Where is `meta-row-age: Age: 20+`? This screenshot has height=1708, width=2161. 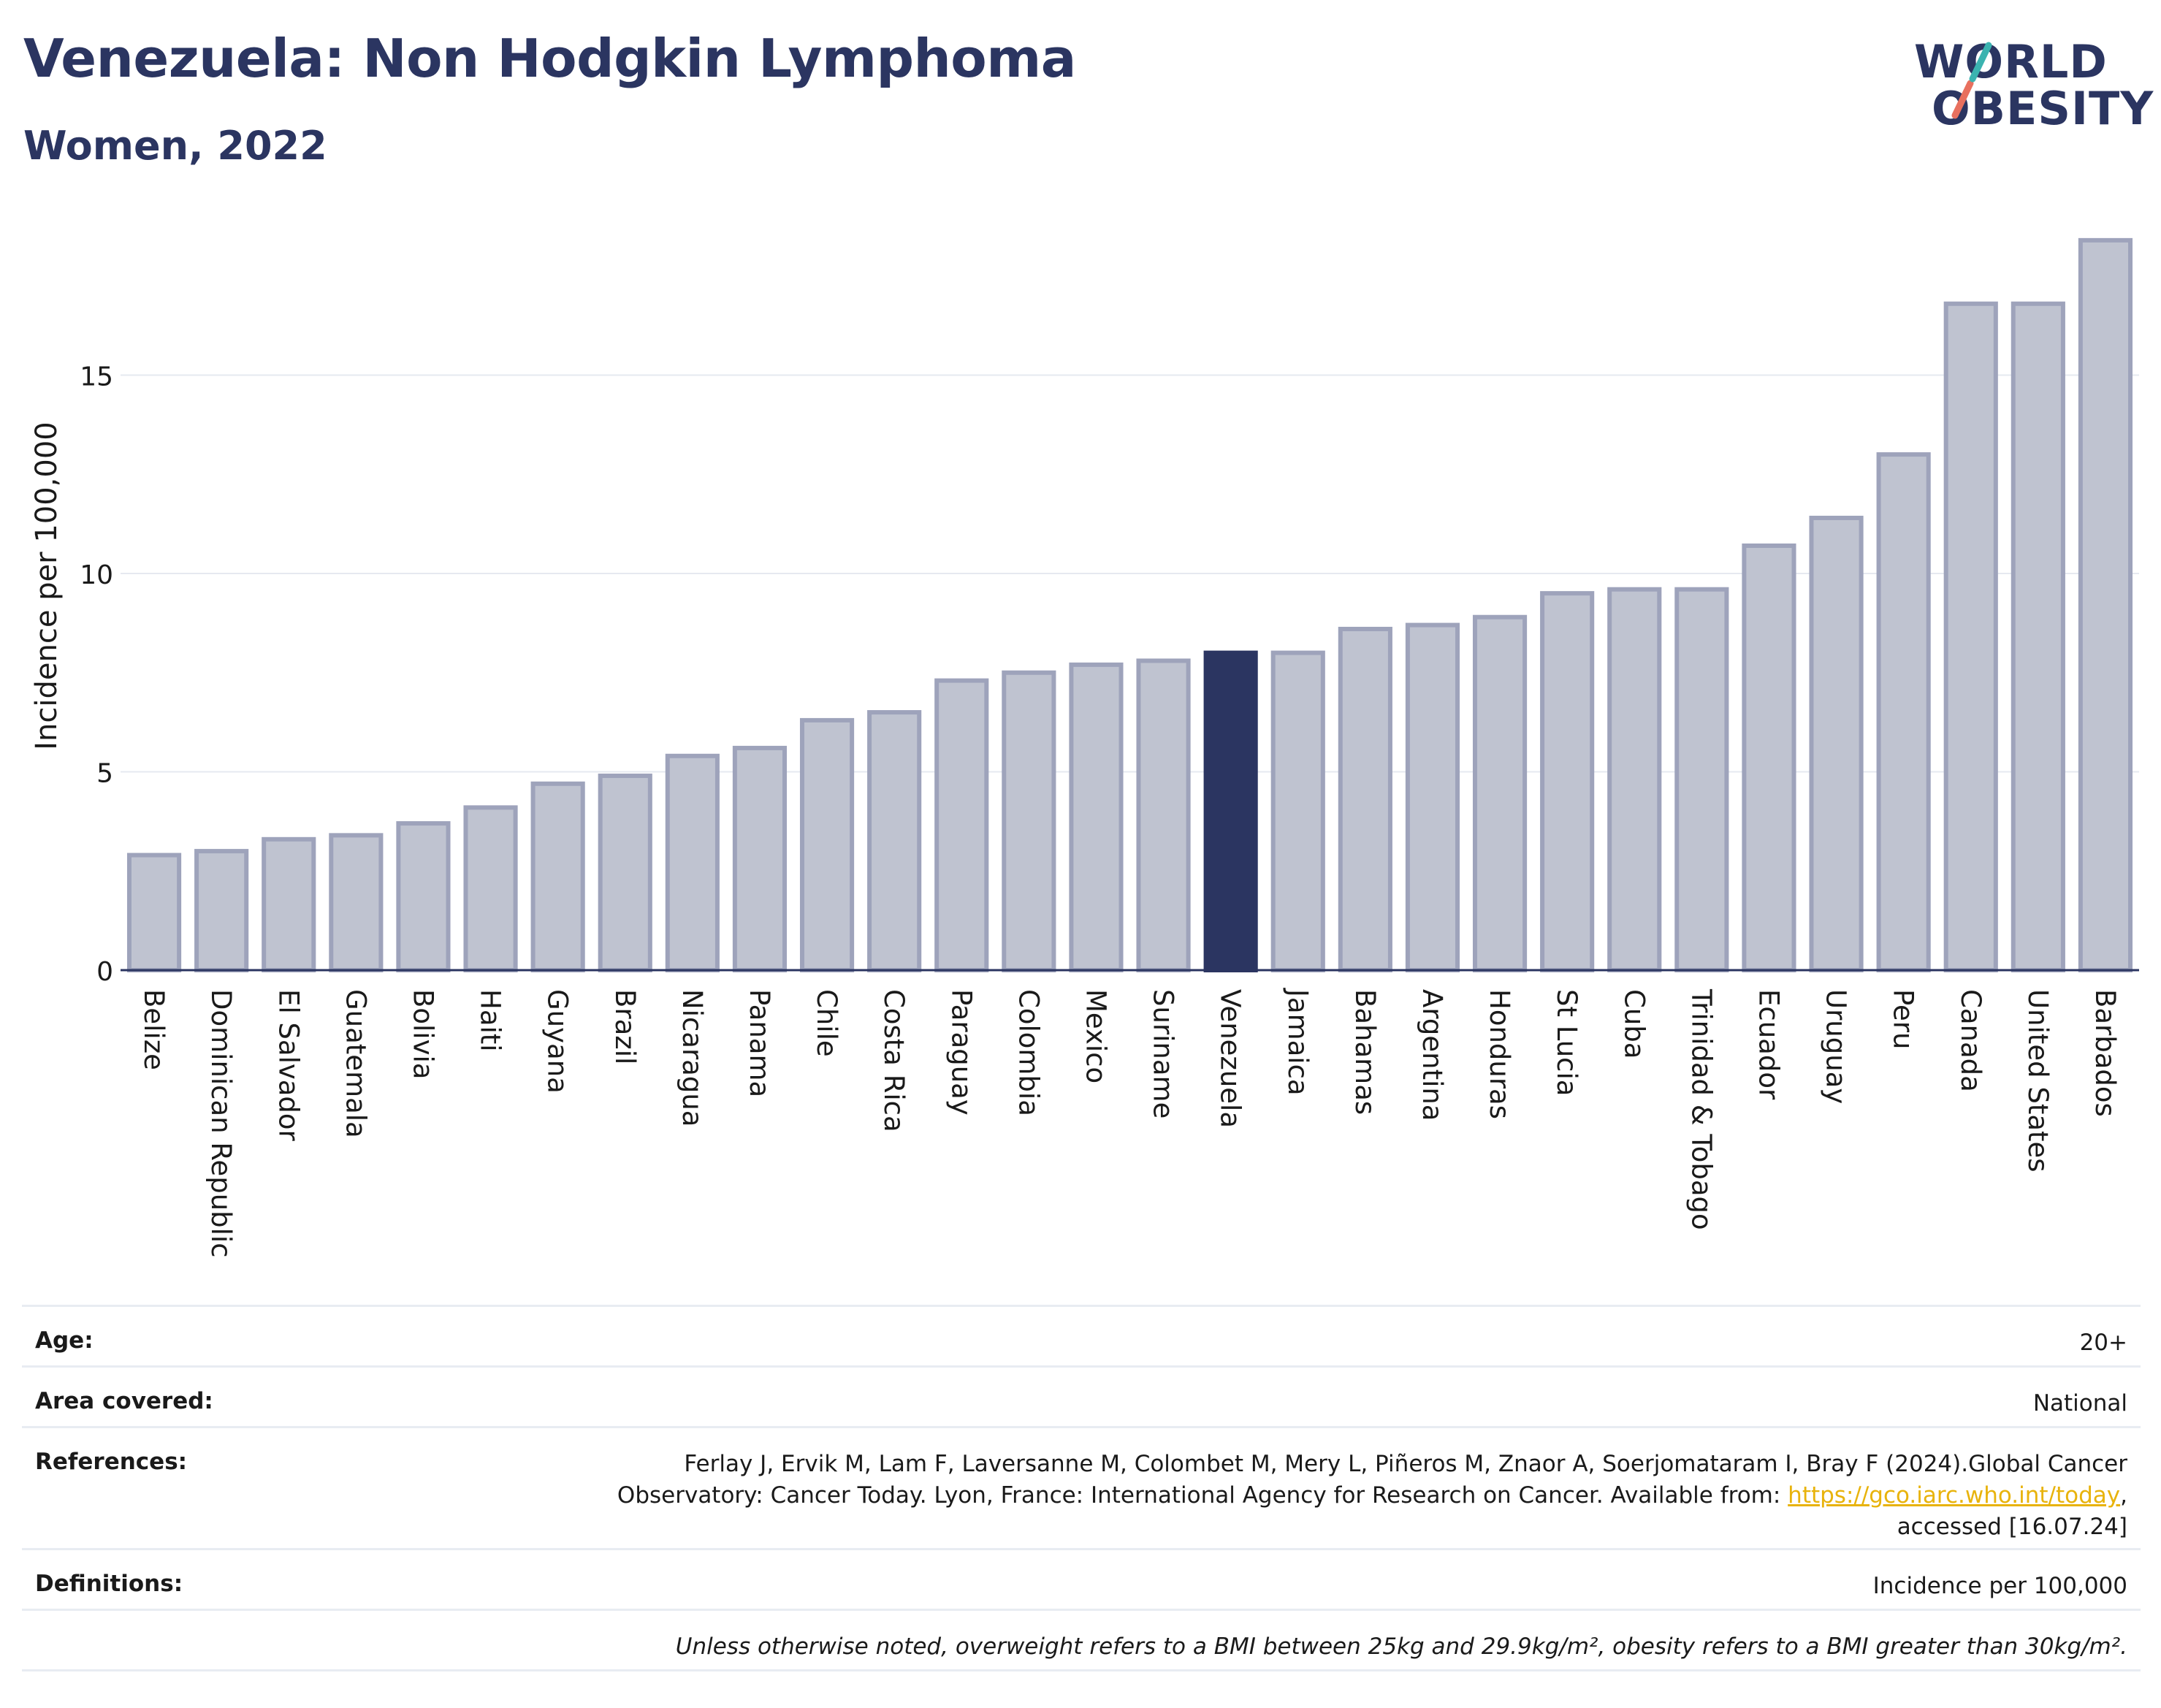 meta-row-age: Age: 20+ is located at coordinates (1081, 1335).